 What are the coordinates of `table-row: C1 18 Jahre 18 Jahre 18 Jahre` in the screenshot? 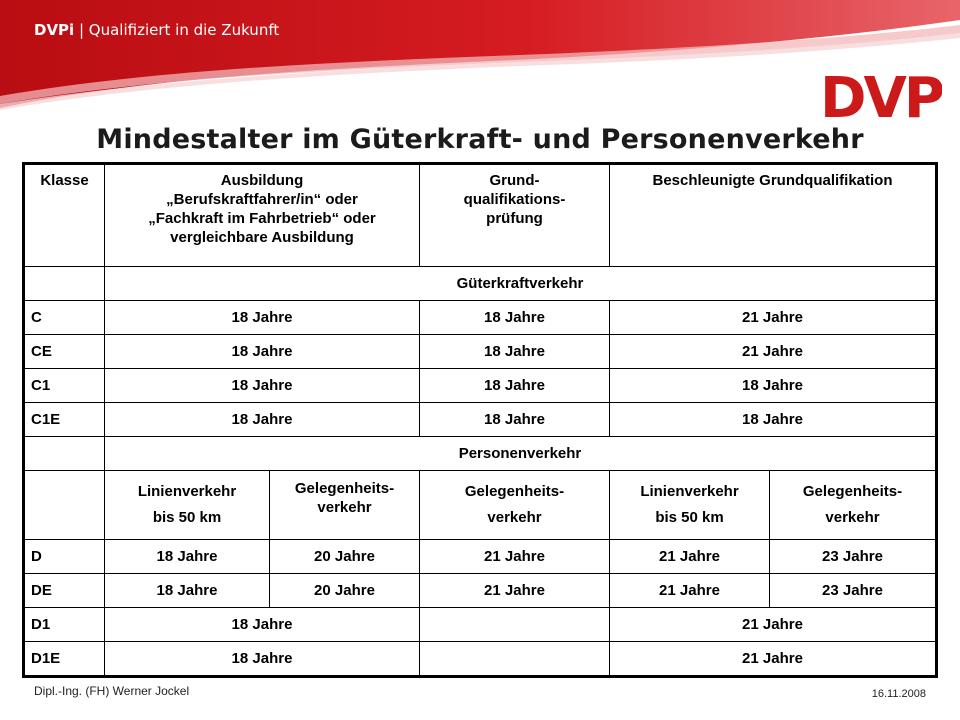 It's located at (480, 385).